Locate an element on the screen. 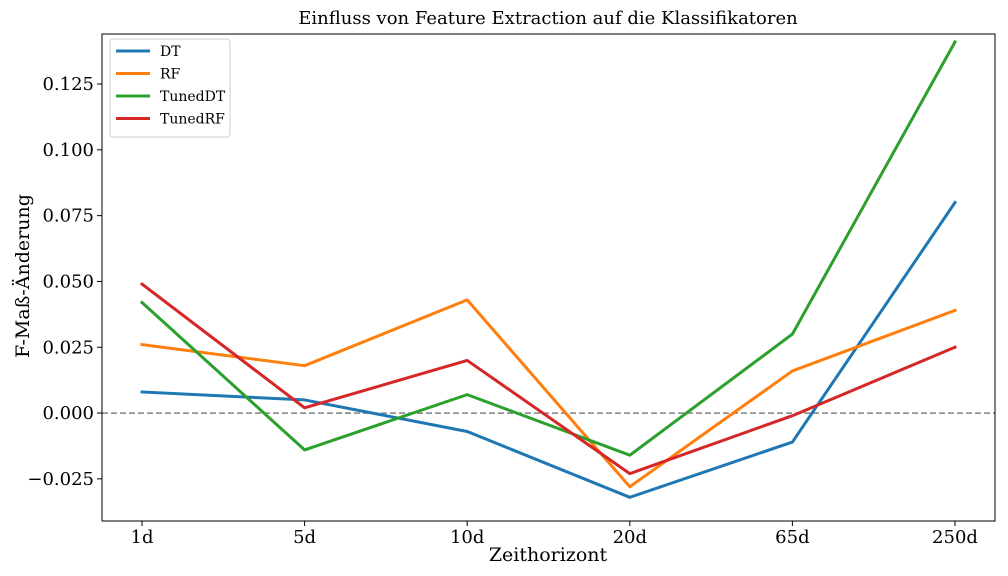 Image resolution: width=1008 pixels, height=576 pixels. y-axis-label: F-Maß-Änderung is located at coordinates (22, 276).